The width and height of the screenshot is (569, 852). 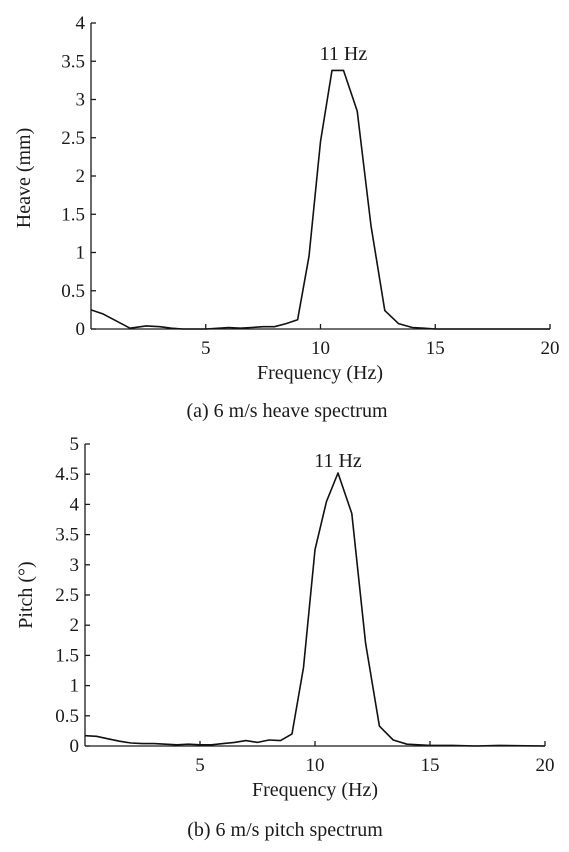 What do you see at coordinates (24, 178) in the screenshot?
I see `heave-ylabel: Heave (mm)` at bounding box center [24, 178].